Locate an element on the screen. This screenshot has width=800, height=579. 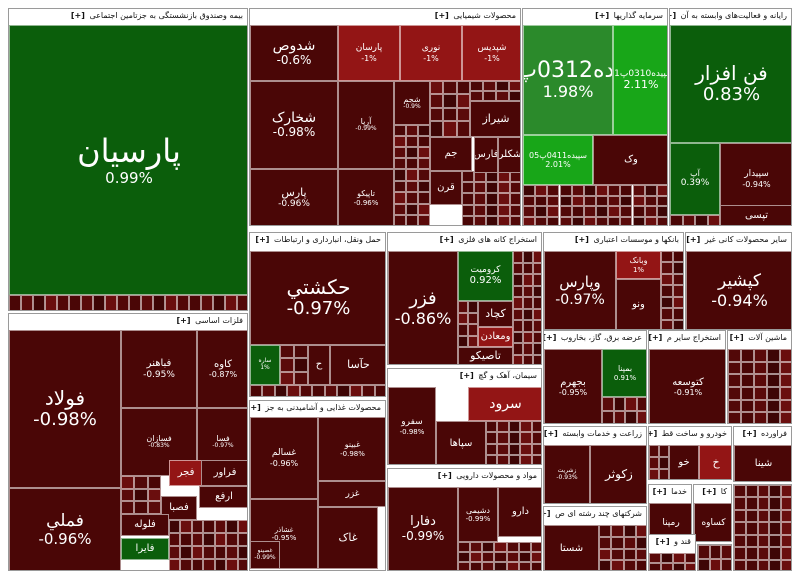
sector-header: استخراج کانه های فلزی [+] is located at coordinates (464, 240).